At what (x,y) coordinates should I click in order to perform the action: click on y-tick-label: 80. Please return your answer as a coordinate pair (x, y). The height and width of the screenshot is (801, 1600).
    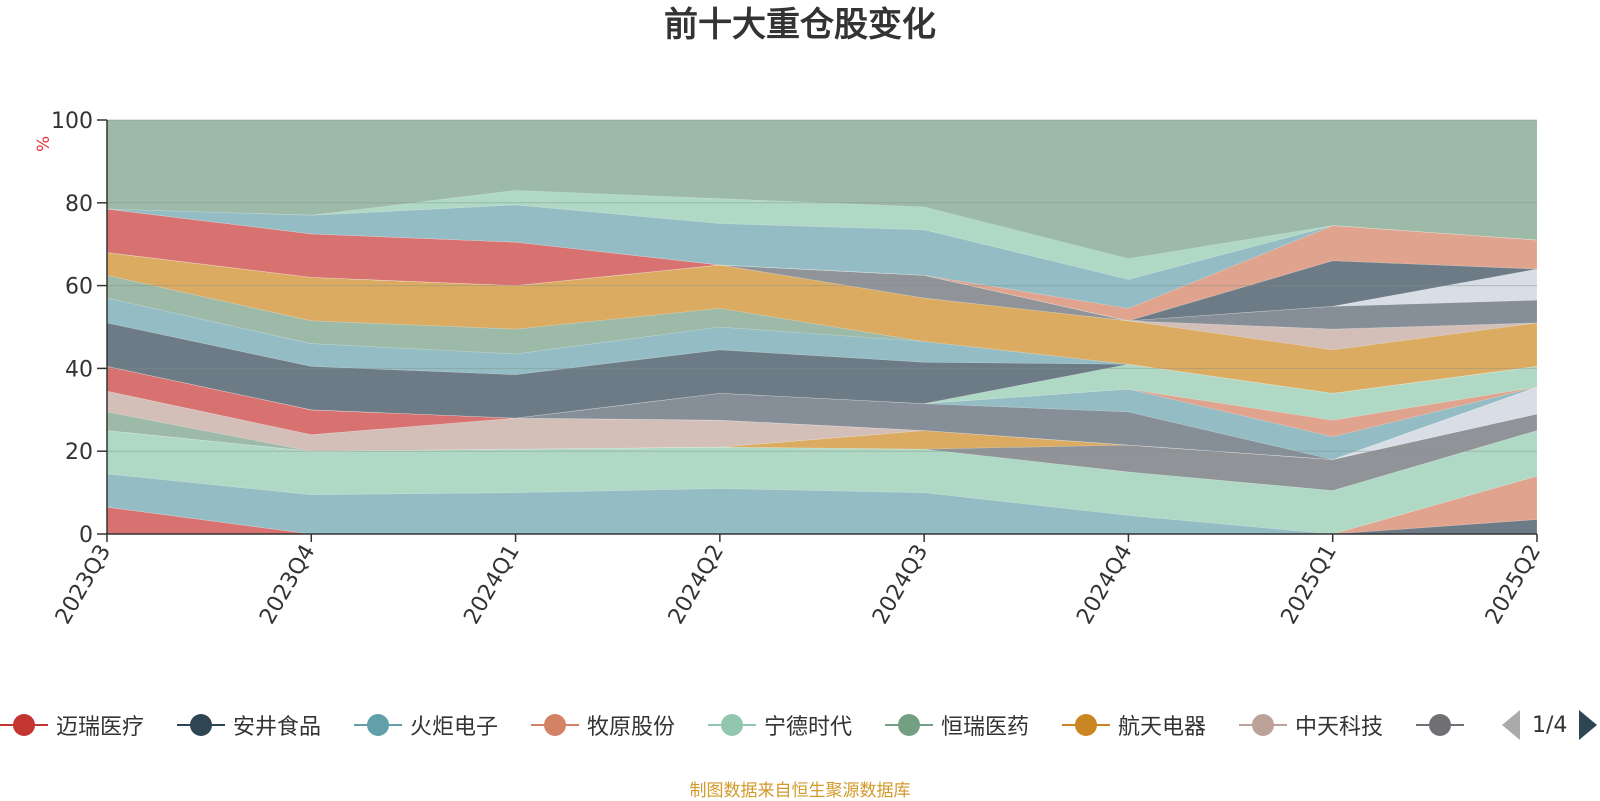
    Looking at the image, I should click on (79, 204).